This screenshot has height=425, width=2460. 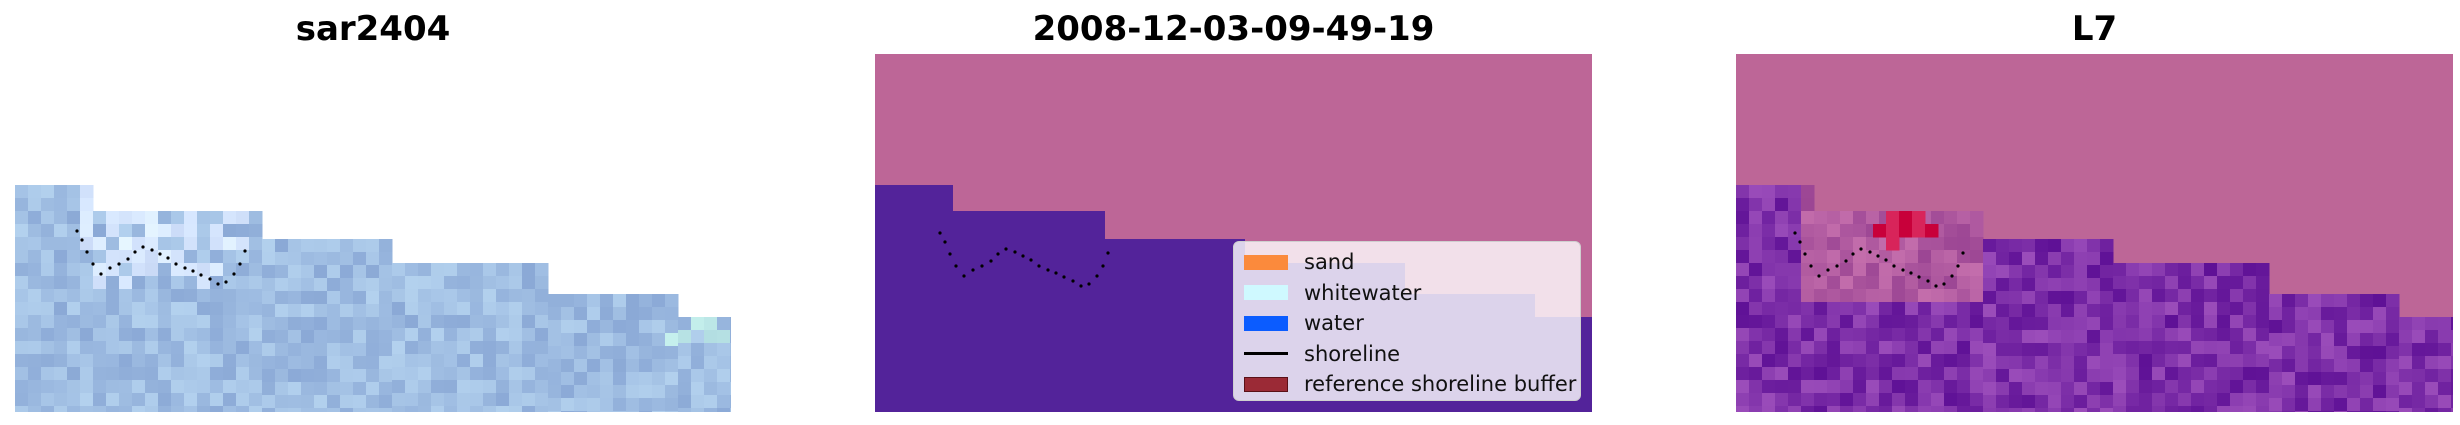 What do you see at coordinates (1906, 231) in the screenshot?
I see `index-hotspot` at bounding box center [1906, 231].